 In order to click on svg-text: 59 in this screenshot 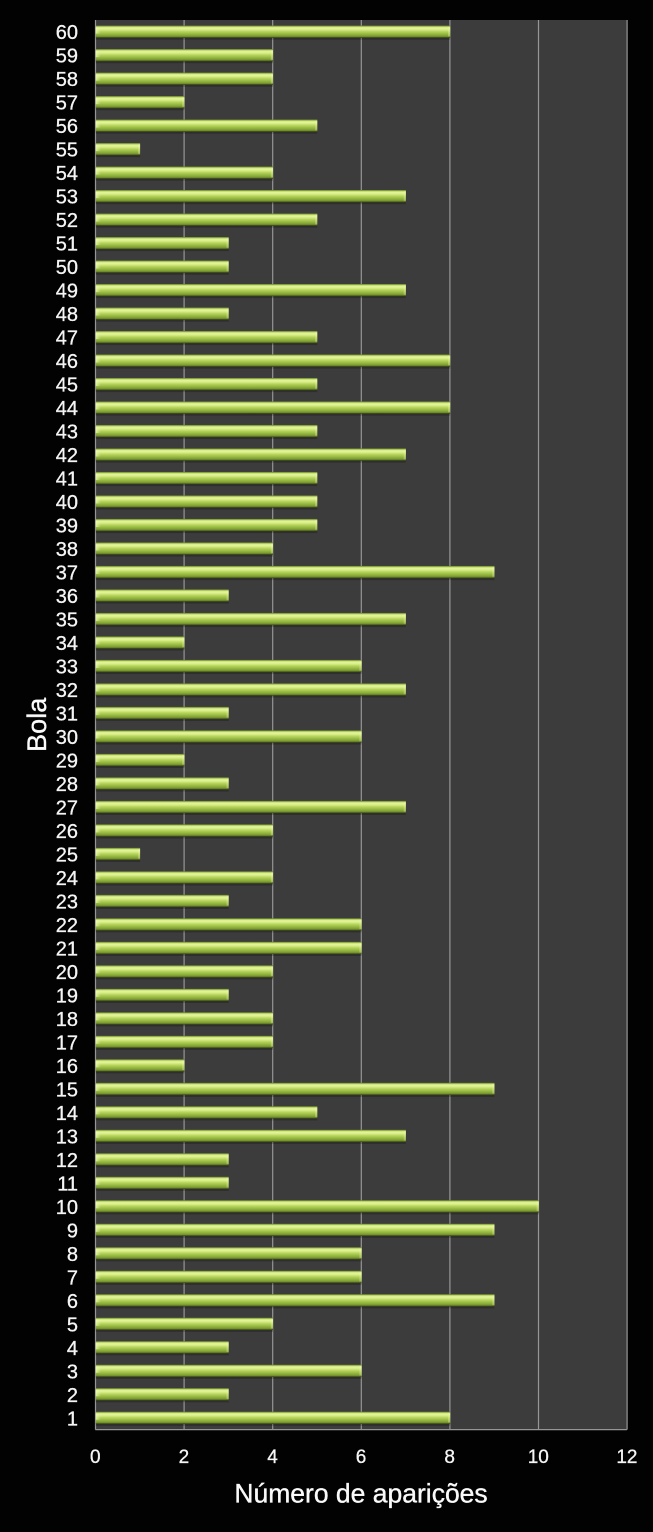, I will do `click(67, 57)`.